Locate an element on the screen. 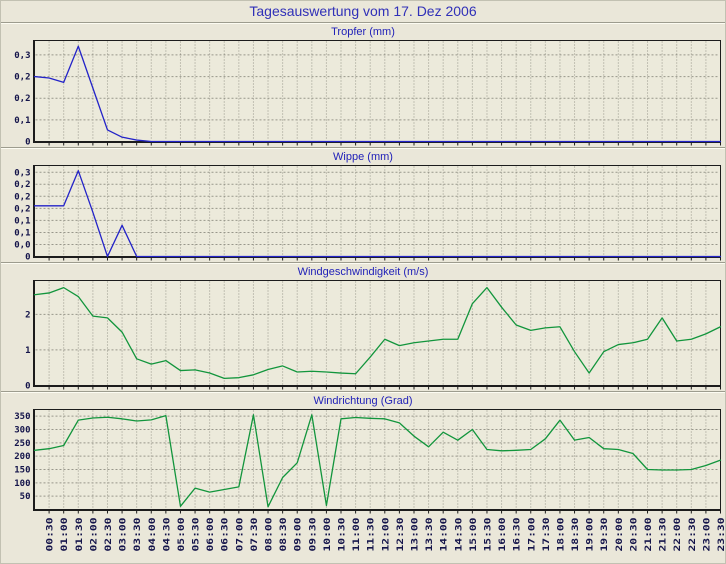  y-axis-label: 350 is located at coordinates (22, 417).